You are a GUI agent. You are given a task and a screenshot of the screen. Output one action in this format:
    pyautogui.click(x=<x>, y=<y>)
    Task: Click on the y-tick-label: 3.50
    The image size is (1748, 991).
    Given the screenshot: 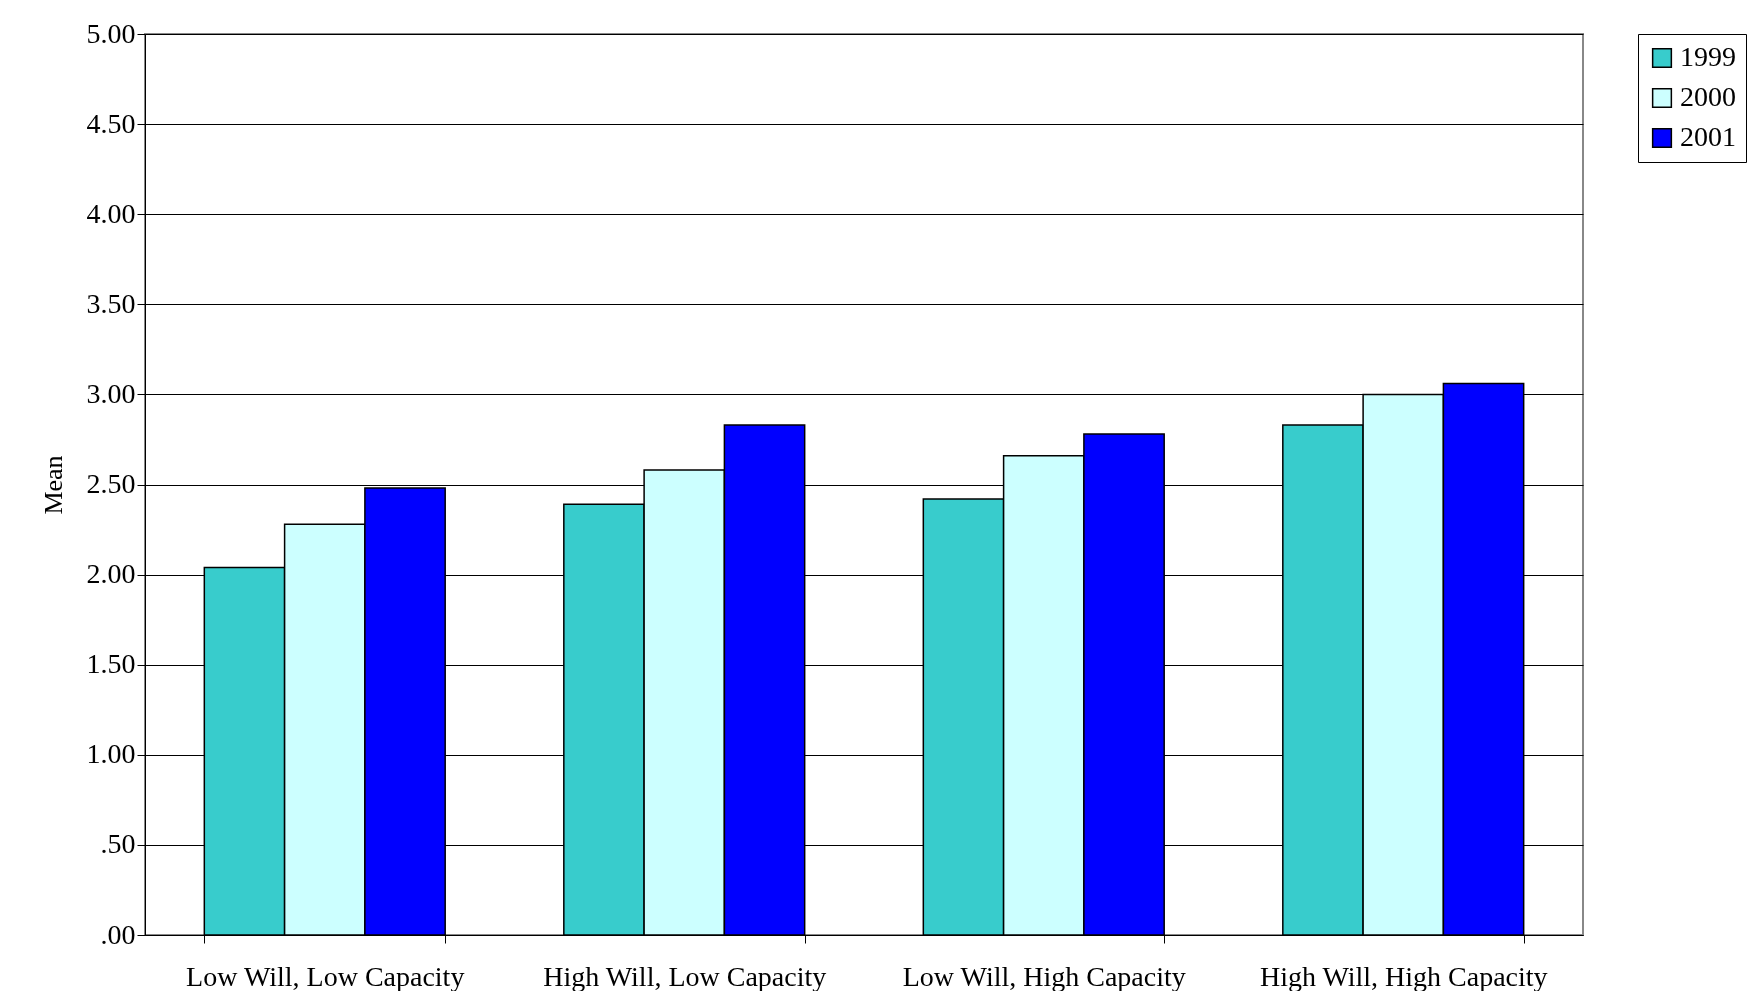 What is the action you would take?
    pyautogui.click(x=111, y=303)
    